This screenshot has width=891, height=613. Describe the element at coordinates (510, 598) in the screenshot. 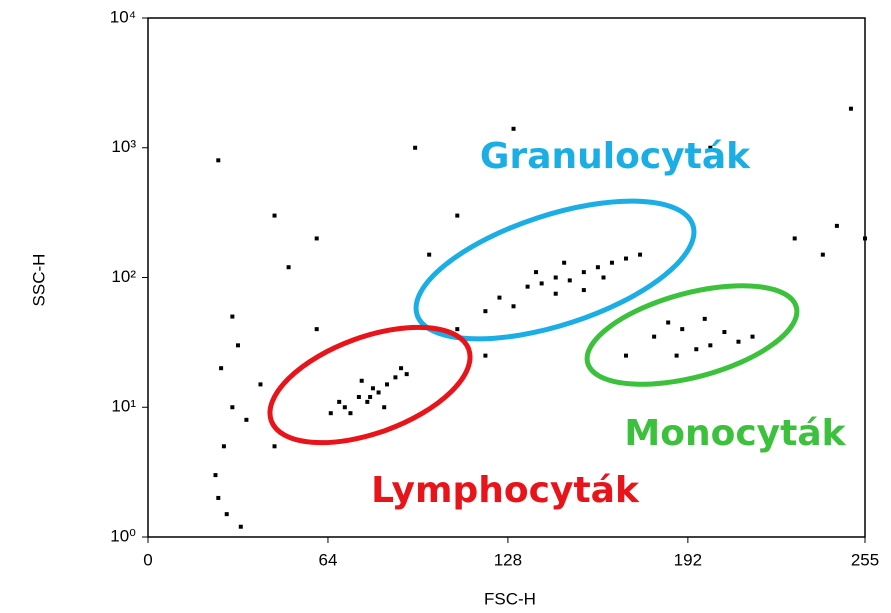

I see `x-axis-label: FSC-H` at that location.